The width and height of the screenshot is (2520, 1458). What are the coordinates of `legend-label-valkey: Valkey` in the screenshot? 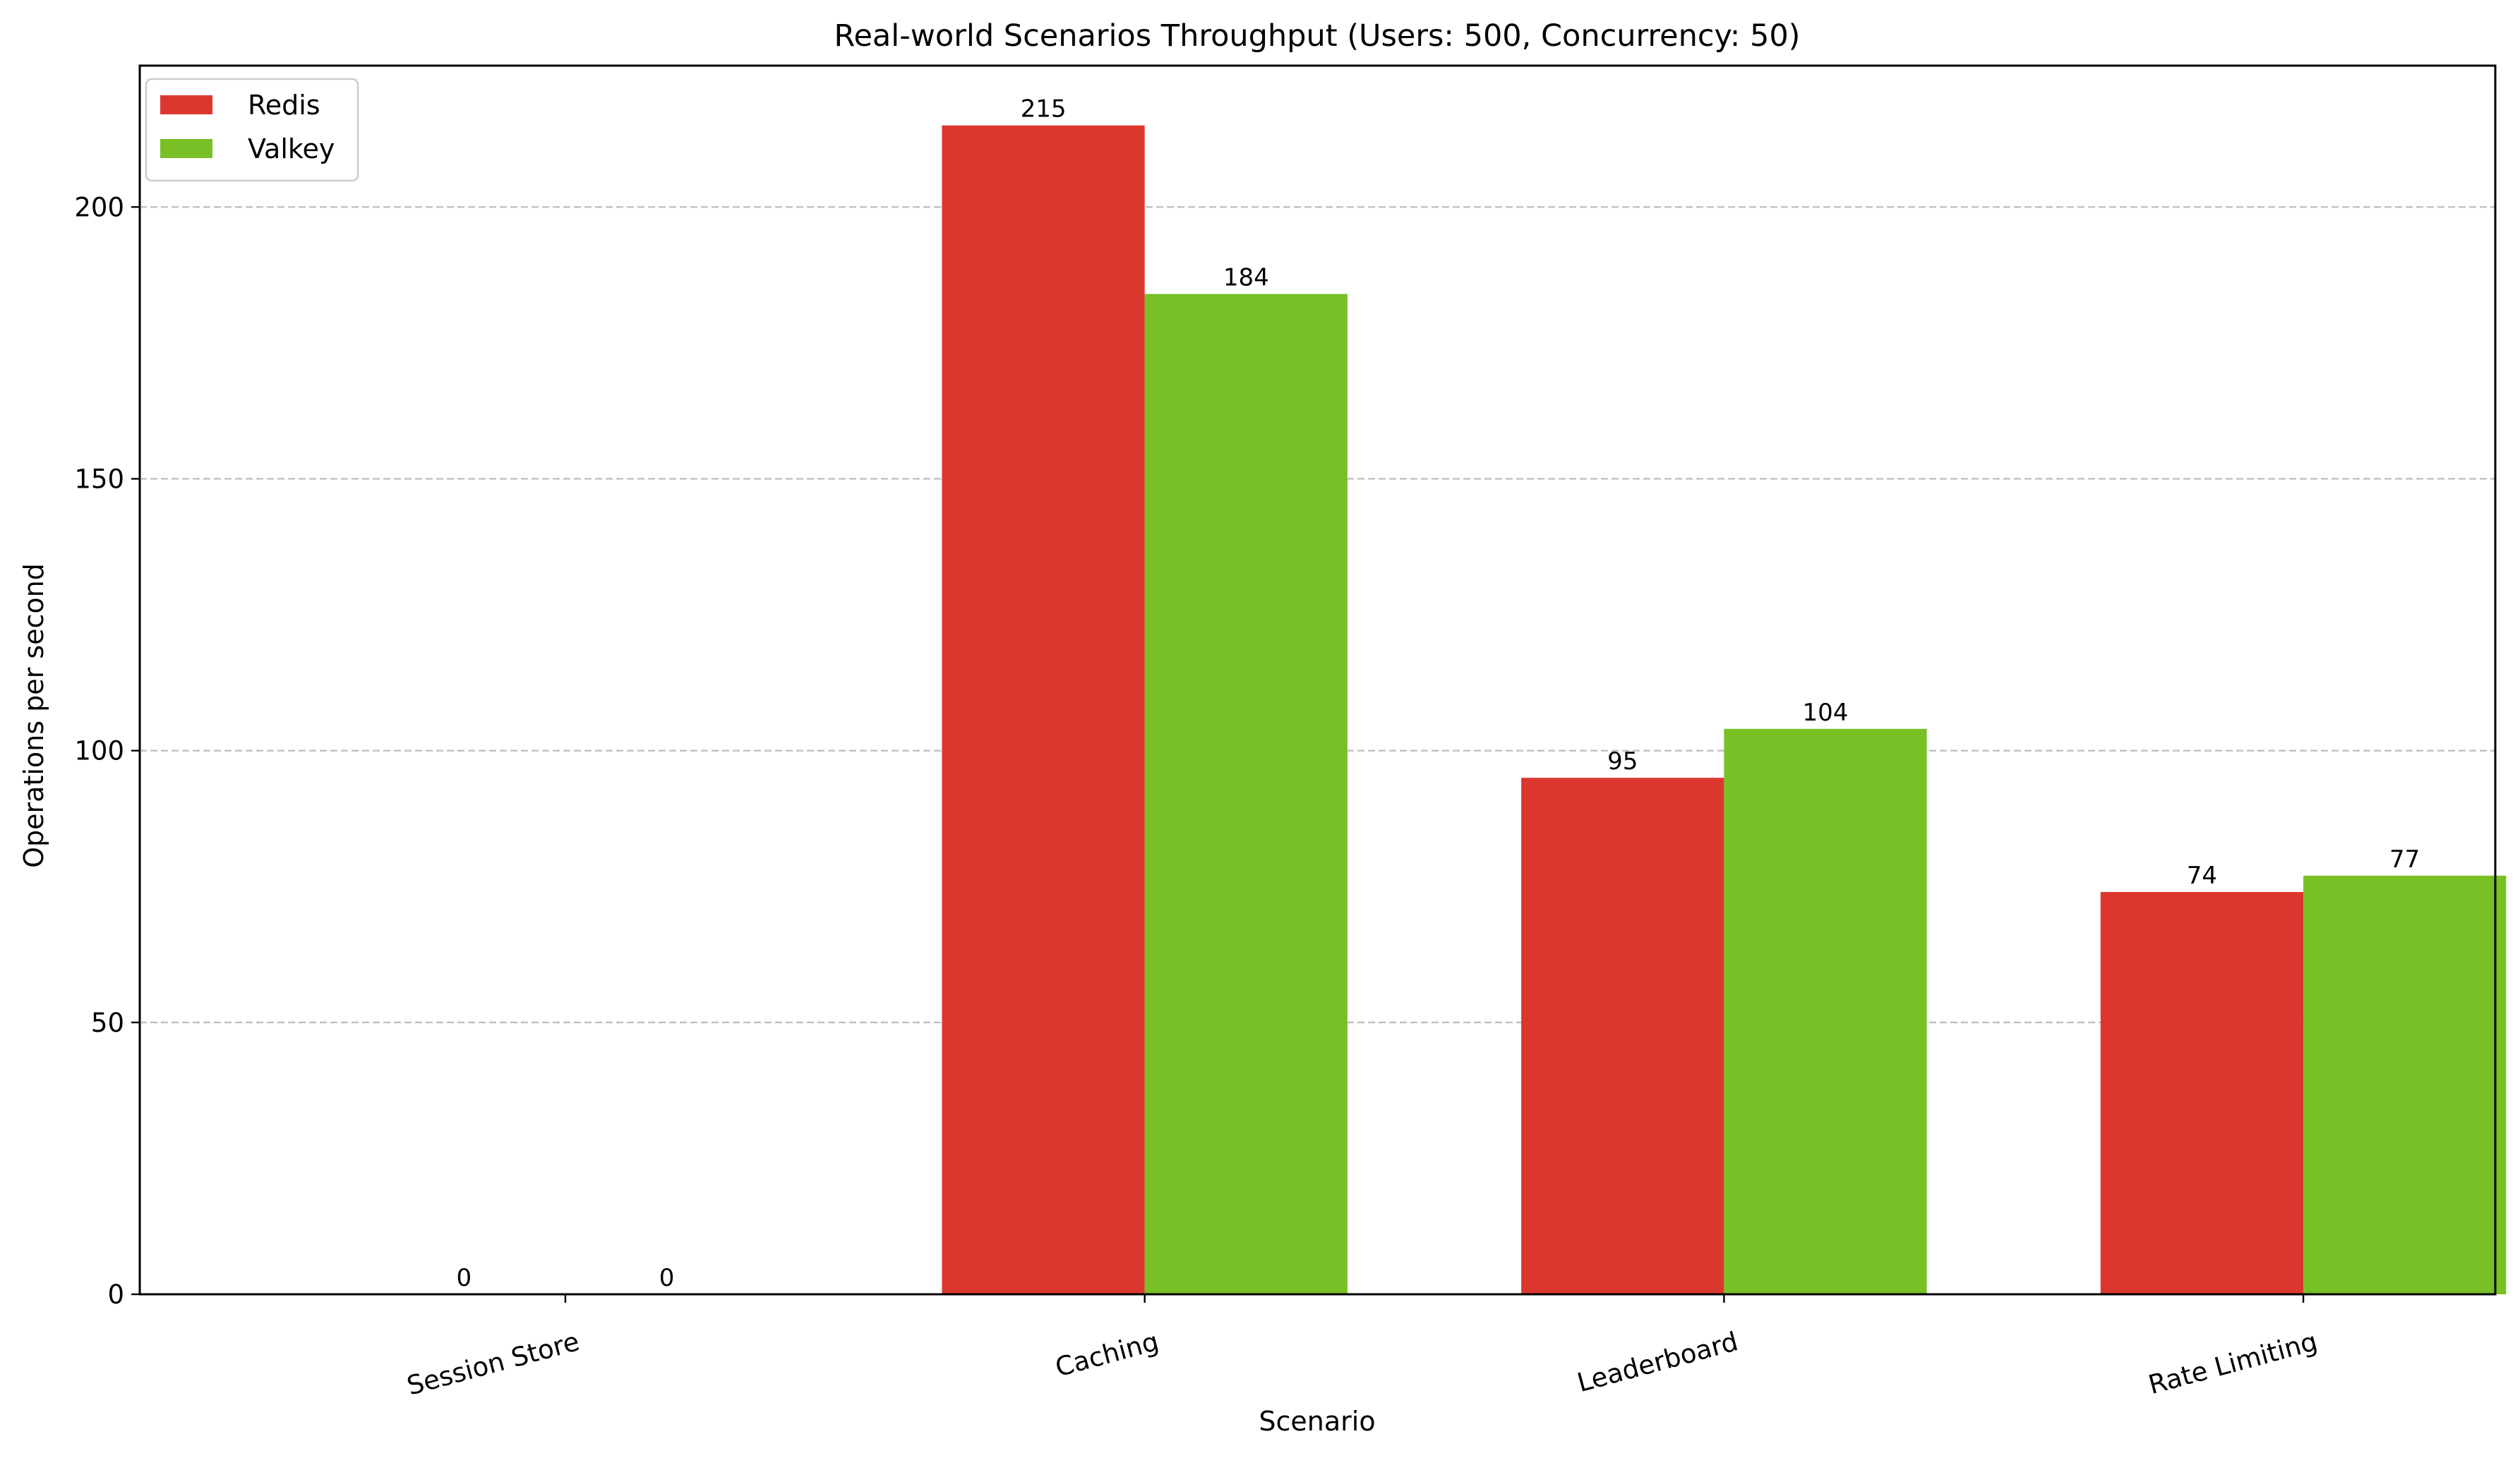 It's located at (292, 148).